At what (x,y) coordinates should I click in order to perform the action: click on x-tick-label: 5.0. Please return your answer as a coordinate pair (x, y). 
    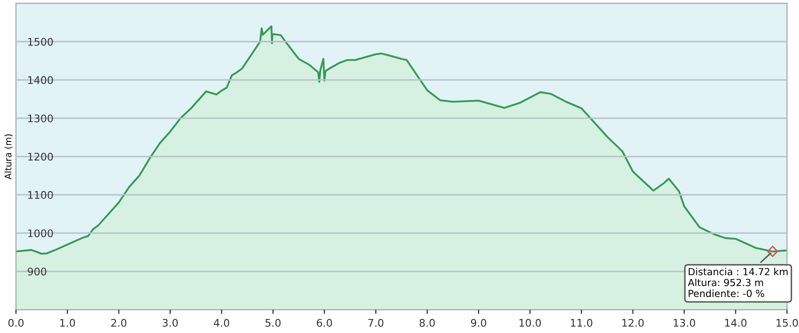
    Looking at the image, I should click on (273, 322).